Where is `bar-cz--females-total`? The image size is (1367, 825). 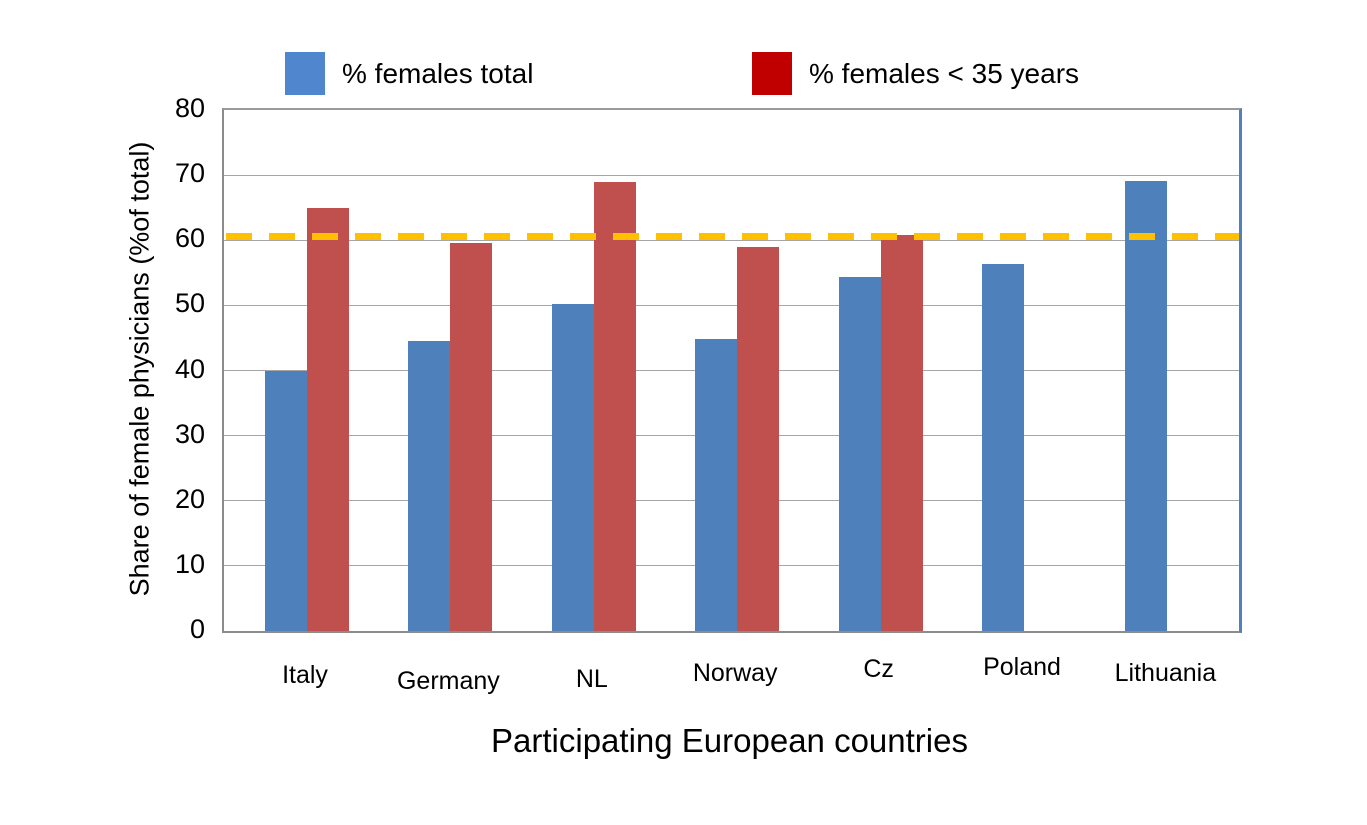 bar-cz--females-total is located at coordinates (859, 453).